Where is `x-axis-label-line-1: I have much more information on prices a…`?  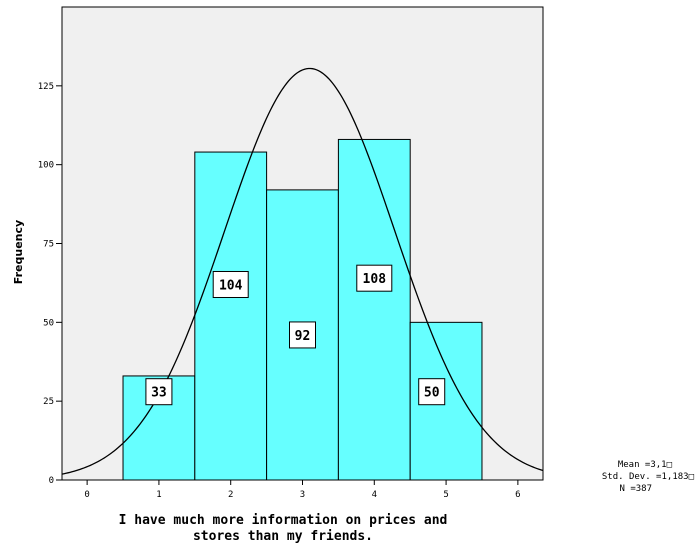
x-axis-label-line-1: I have much more information on prices a… is located at coordinates (283, 520).